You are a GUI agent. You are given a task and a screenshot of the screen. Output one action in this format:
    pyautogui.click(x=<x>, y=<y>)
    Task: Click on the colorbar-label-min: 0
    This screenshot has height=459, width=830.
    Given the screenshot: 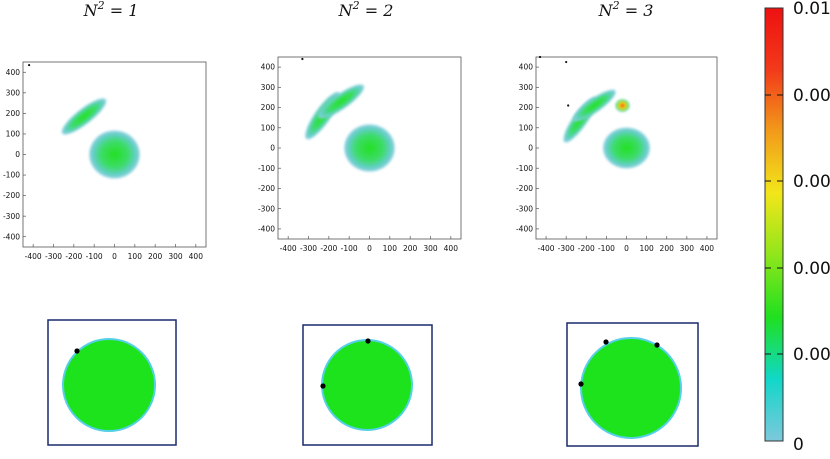 What is the action you would take?
    pyautogui.click(x=798, y=445)
    